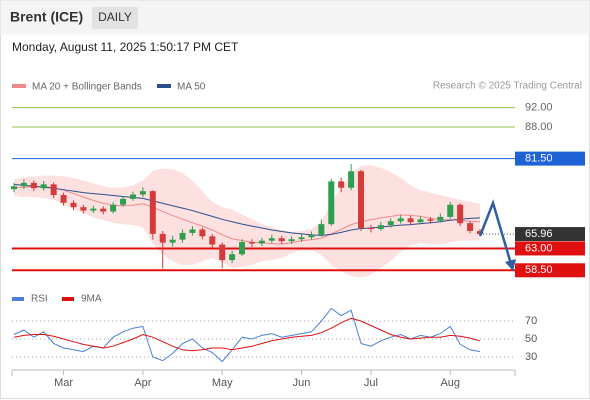 The width and height of the screenshot is (590, 400). I want to click on credit: Research © 2025 Trading Central, so click(507, 86).